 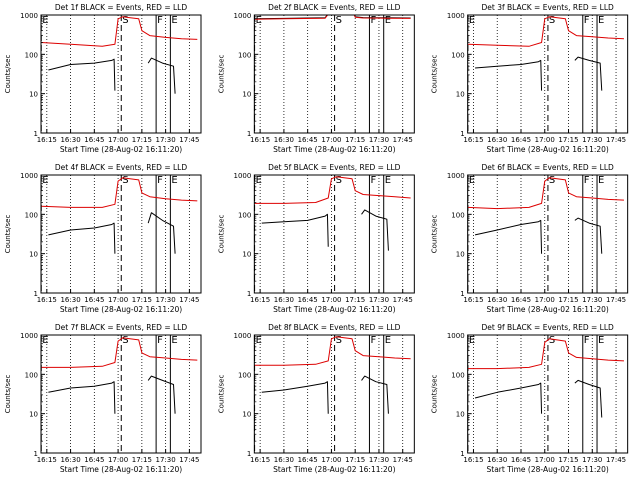 I want to click on chart-title: Det 9f BLACK = Events, RED = LLD, so click(x=548, y=327).